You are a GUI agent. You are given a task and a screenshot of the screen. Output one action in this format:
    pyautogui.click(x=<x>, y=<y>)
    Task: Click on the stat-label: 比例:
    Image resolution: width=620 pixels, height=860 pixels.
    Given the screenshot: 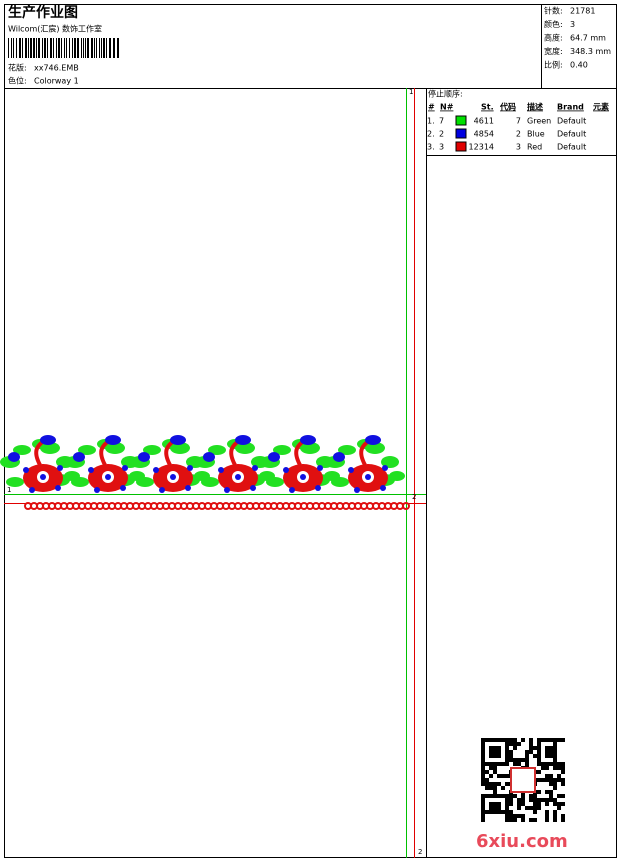 What is the action you would take?
    pyautogui.click(x=553, y=65)
    